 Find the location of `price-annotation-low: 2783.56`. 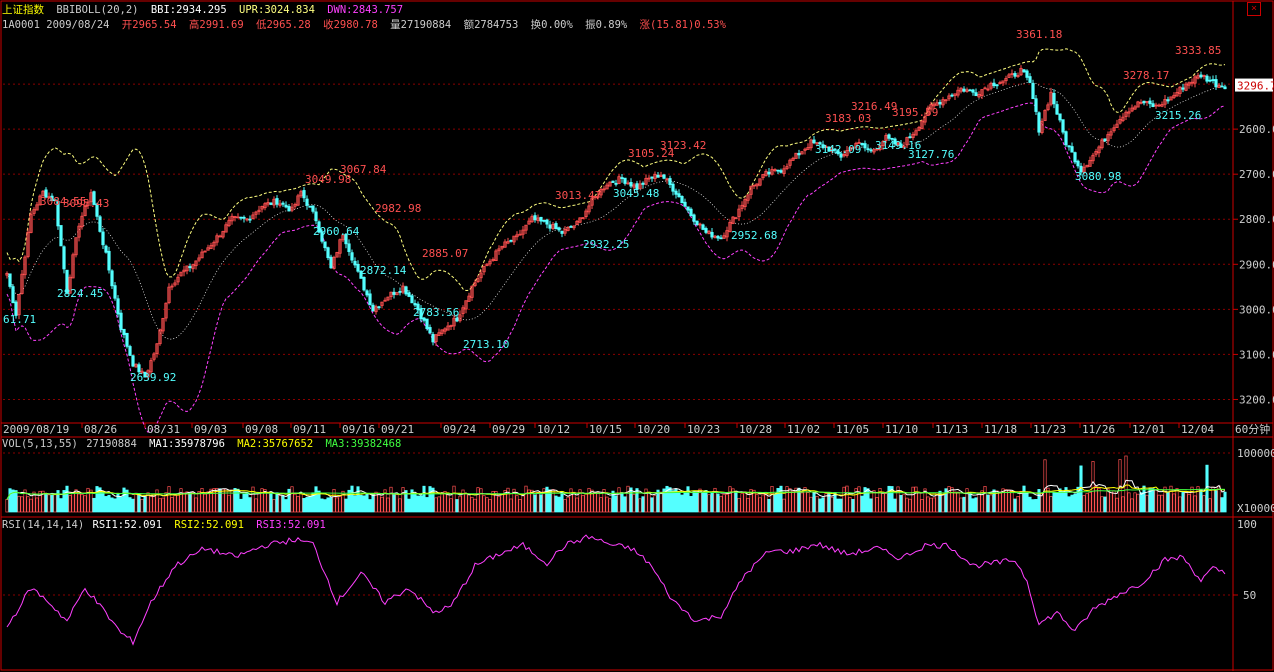

price-annotation-low: 2783.56 is located at coordinates (436, 312).